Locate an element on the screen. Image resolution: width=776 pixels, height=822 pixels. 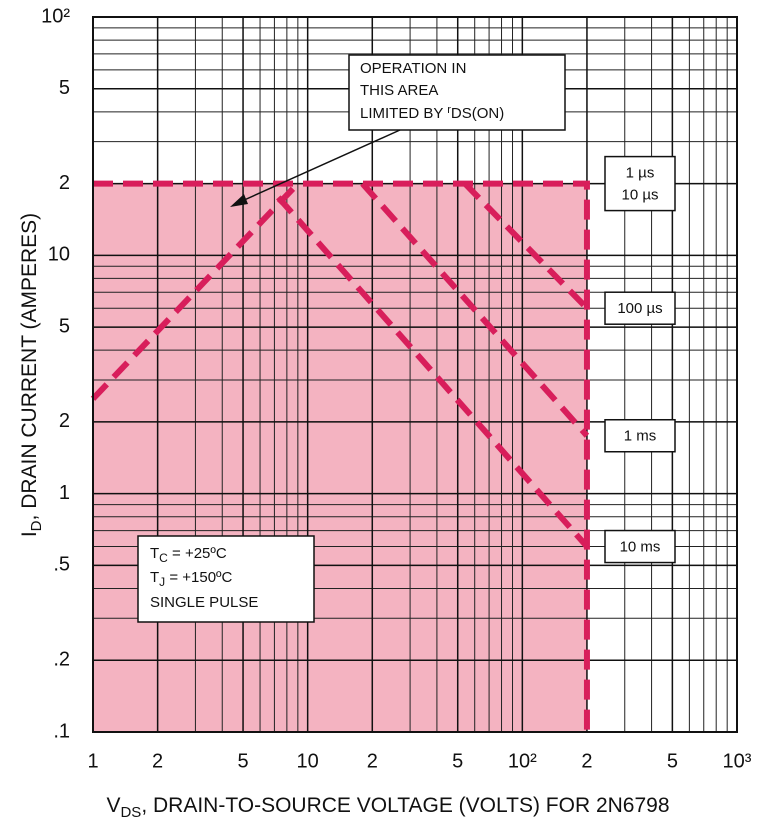
series-label: 10 ms is located at coordinates (640, 547).